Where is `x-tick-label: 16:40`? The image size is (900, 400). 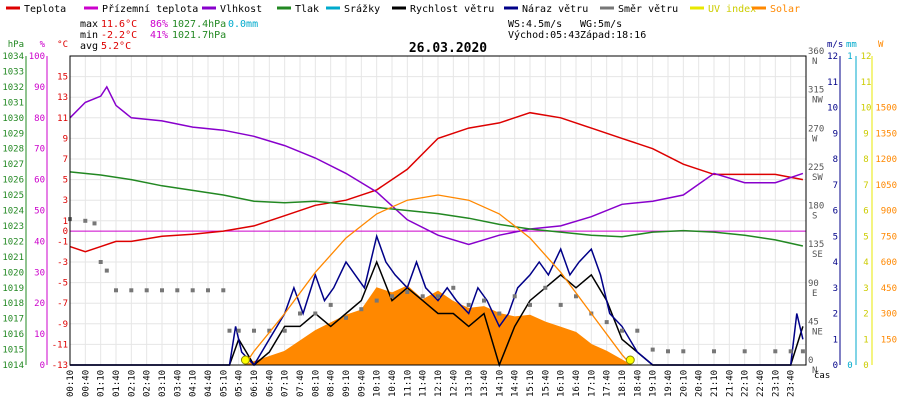
x-tick-label: 16:40 is located at coordinates (577, 383).